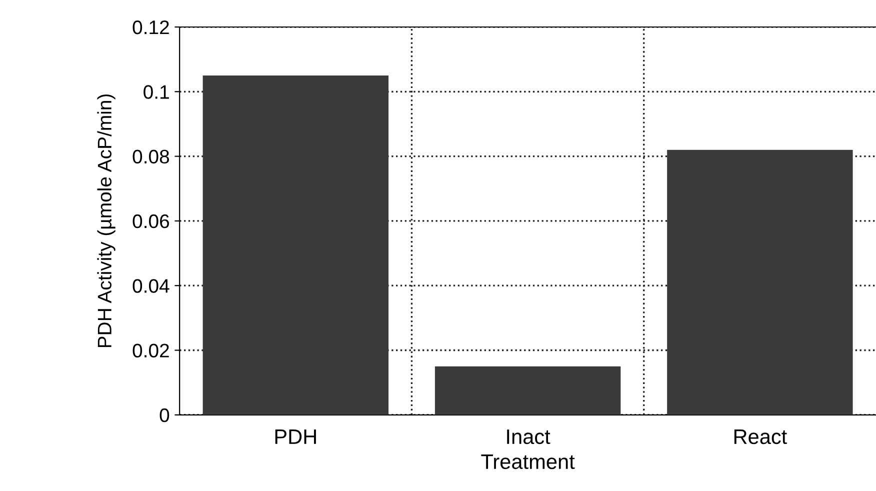  Describe the element at coordinates (151, 286) in the screenshot. I see `y-tick-label: 0.04` at that location.